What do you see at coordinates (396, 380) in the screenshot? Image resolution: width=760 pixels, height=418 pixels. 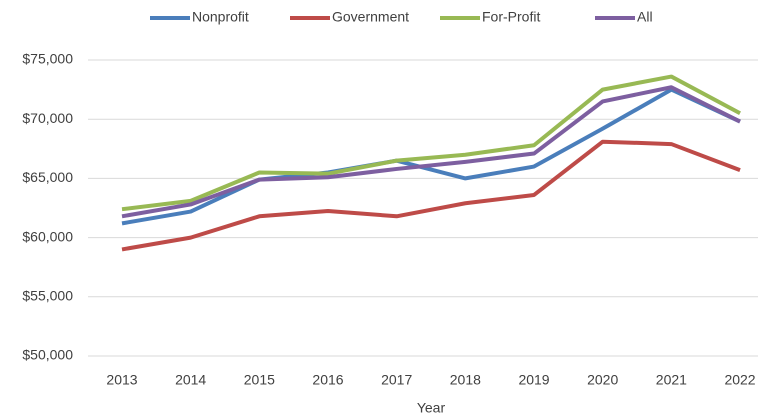 I see `x-tick-label: 2017` at bounding box center [396, 380].